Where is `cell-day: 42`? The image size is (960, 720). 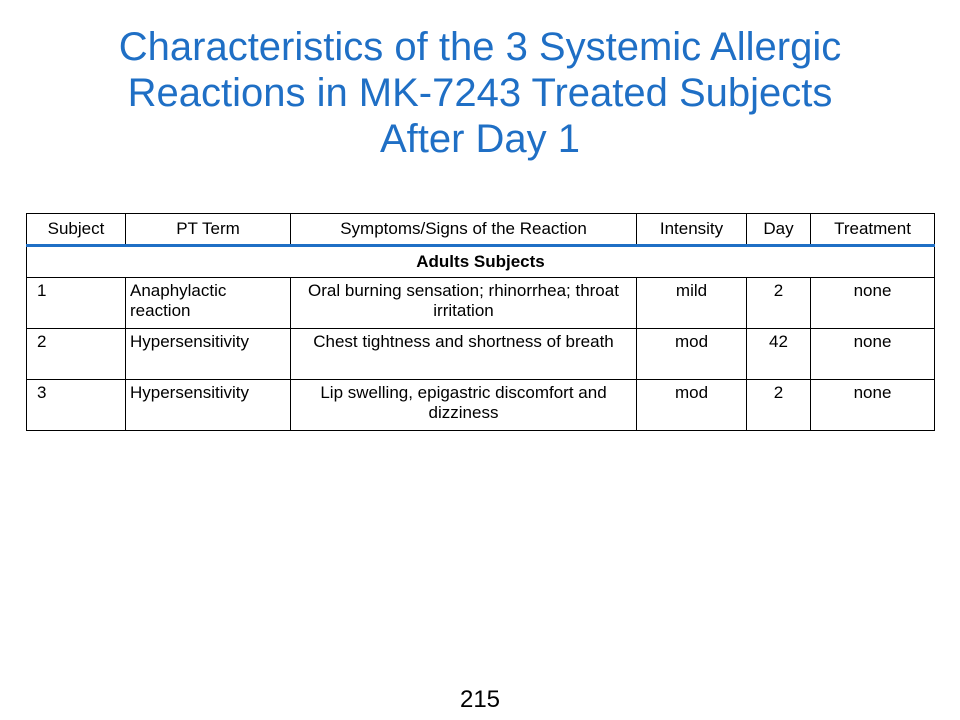
cell-day: 42 is located at coordinates (778, 354).